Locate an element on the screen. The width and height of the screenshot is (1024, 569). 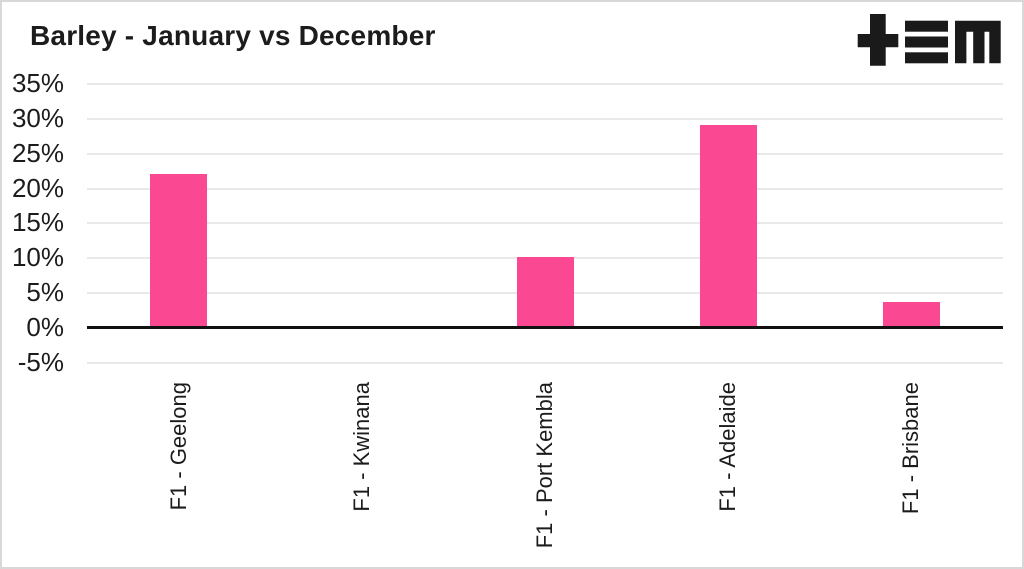
bar-f1-port-kembla is located at coordinates (545, 292).